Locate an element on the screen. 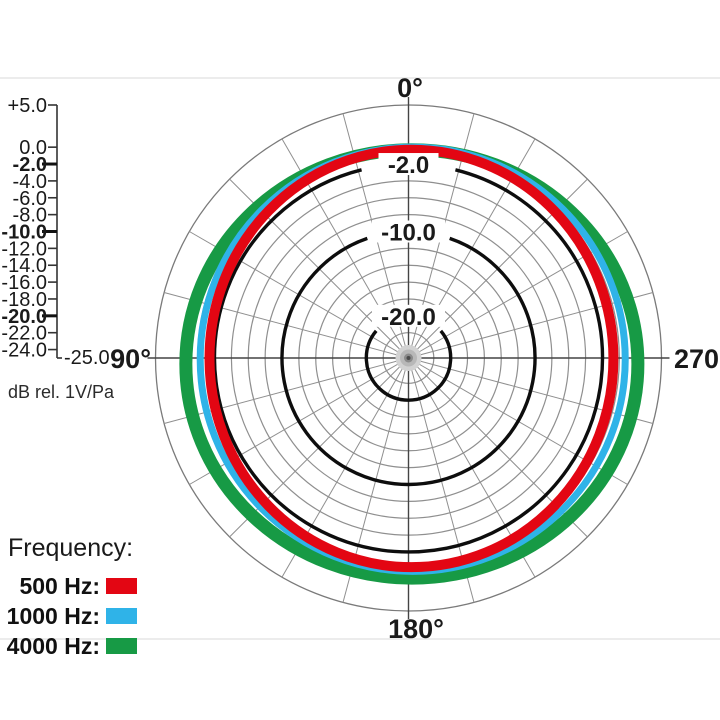 Image resolution: width=720 pixels, height=720 pixels. legend-item-label: 500 Hz: is located at coordinates (59, 585).